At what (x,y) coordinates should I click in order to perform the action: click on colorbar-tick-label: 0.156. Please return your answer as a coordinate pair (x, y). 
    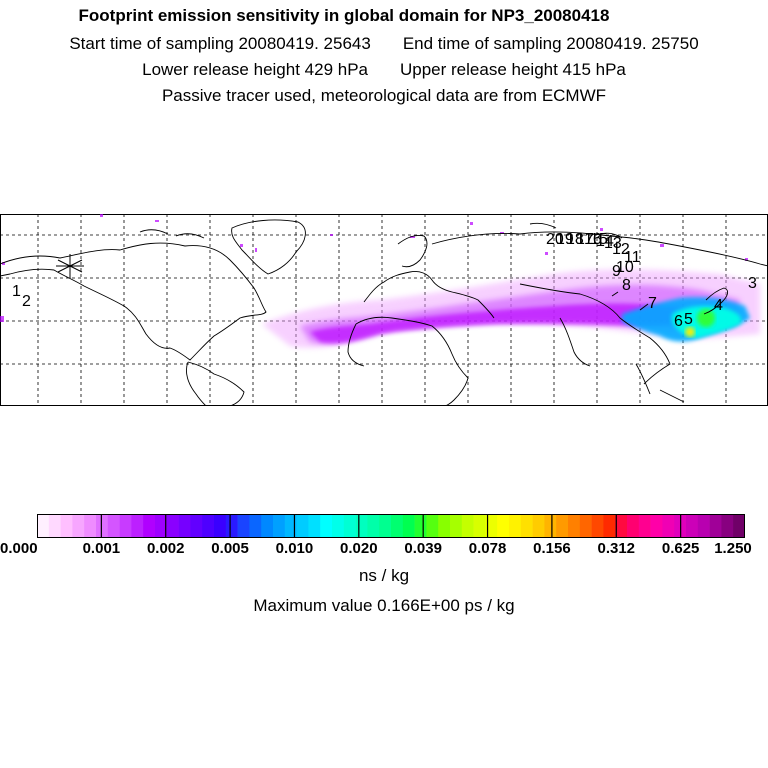
    Looking at the image, I should click on (552, 548).